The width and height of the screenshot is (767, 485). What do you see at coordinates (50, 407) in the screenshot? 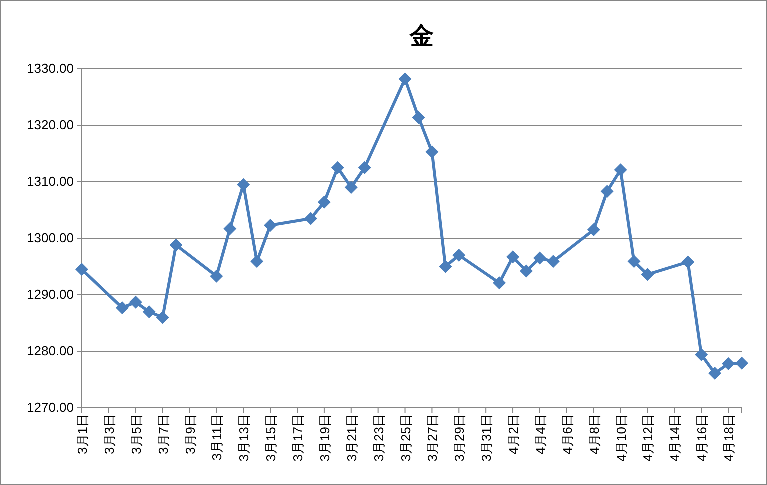
I see `y-tick-label: 1270.00` at bounding box center [50, 407].